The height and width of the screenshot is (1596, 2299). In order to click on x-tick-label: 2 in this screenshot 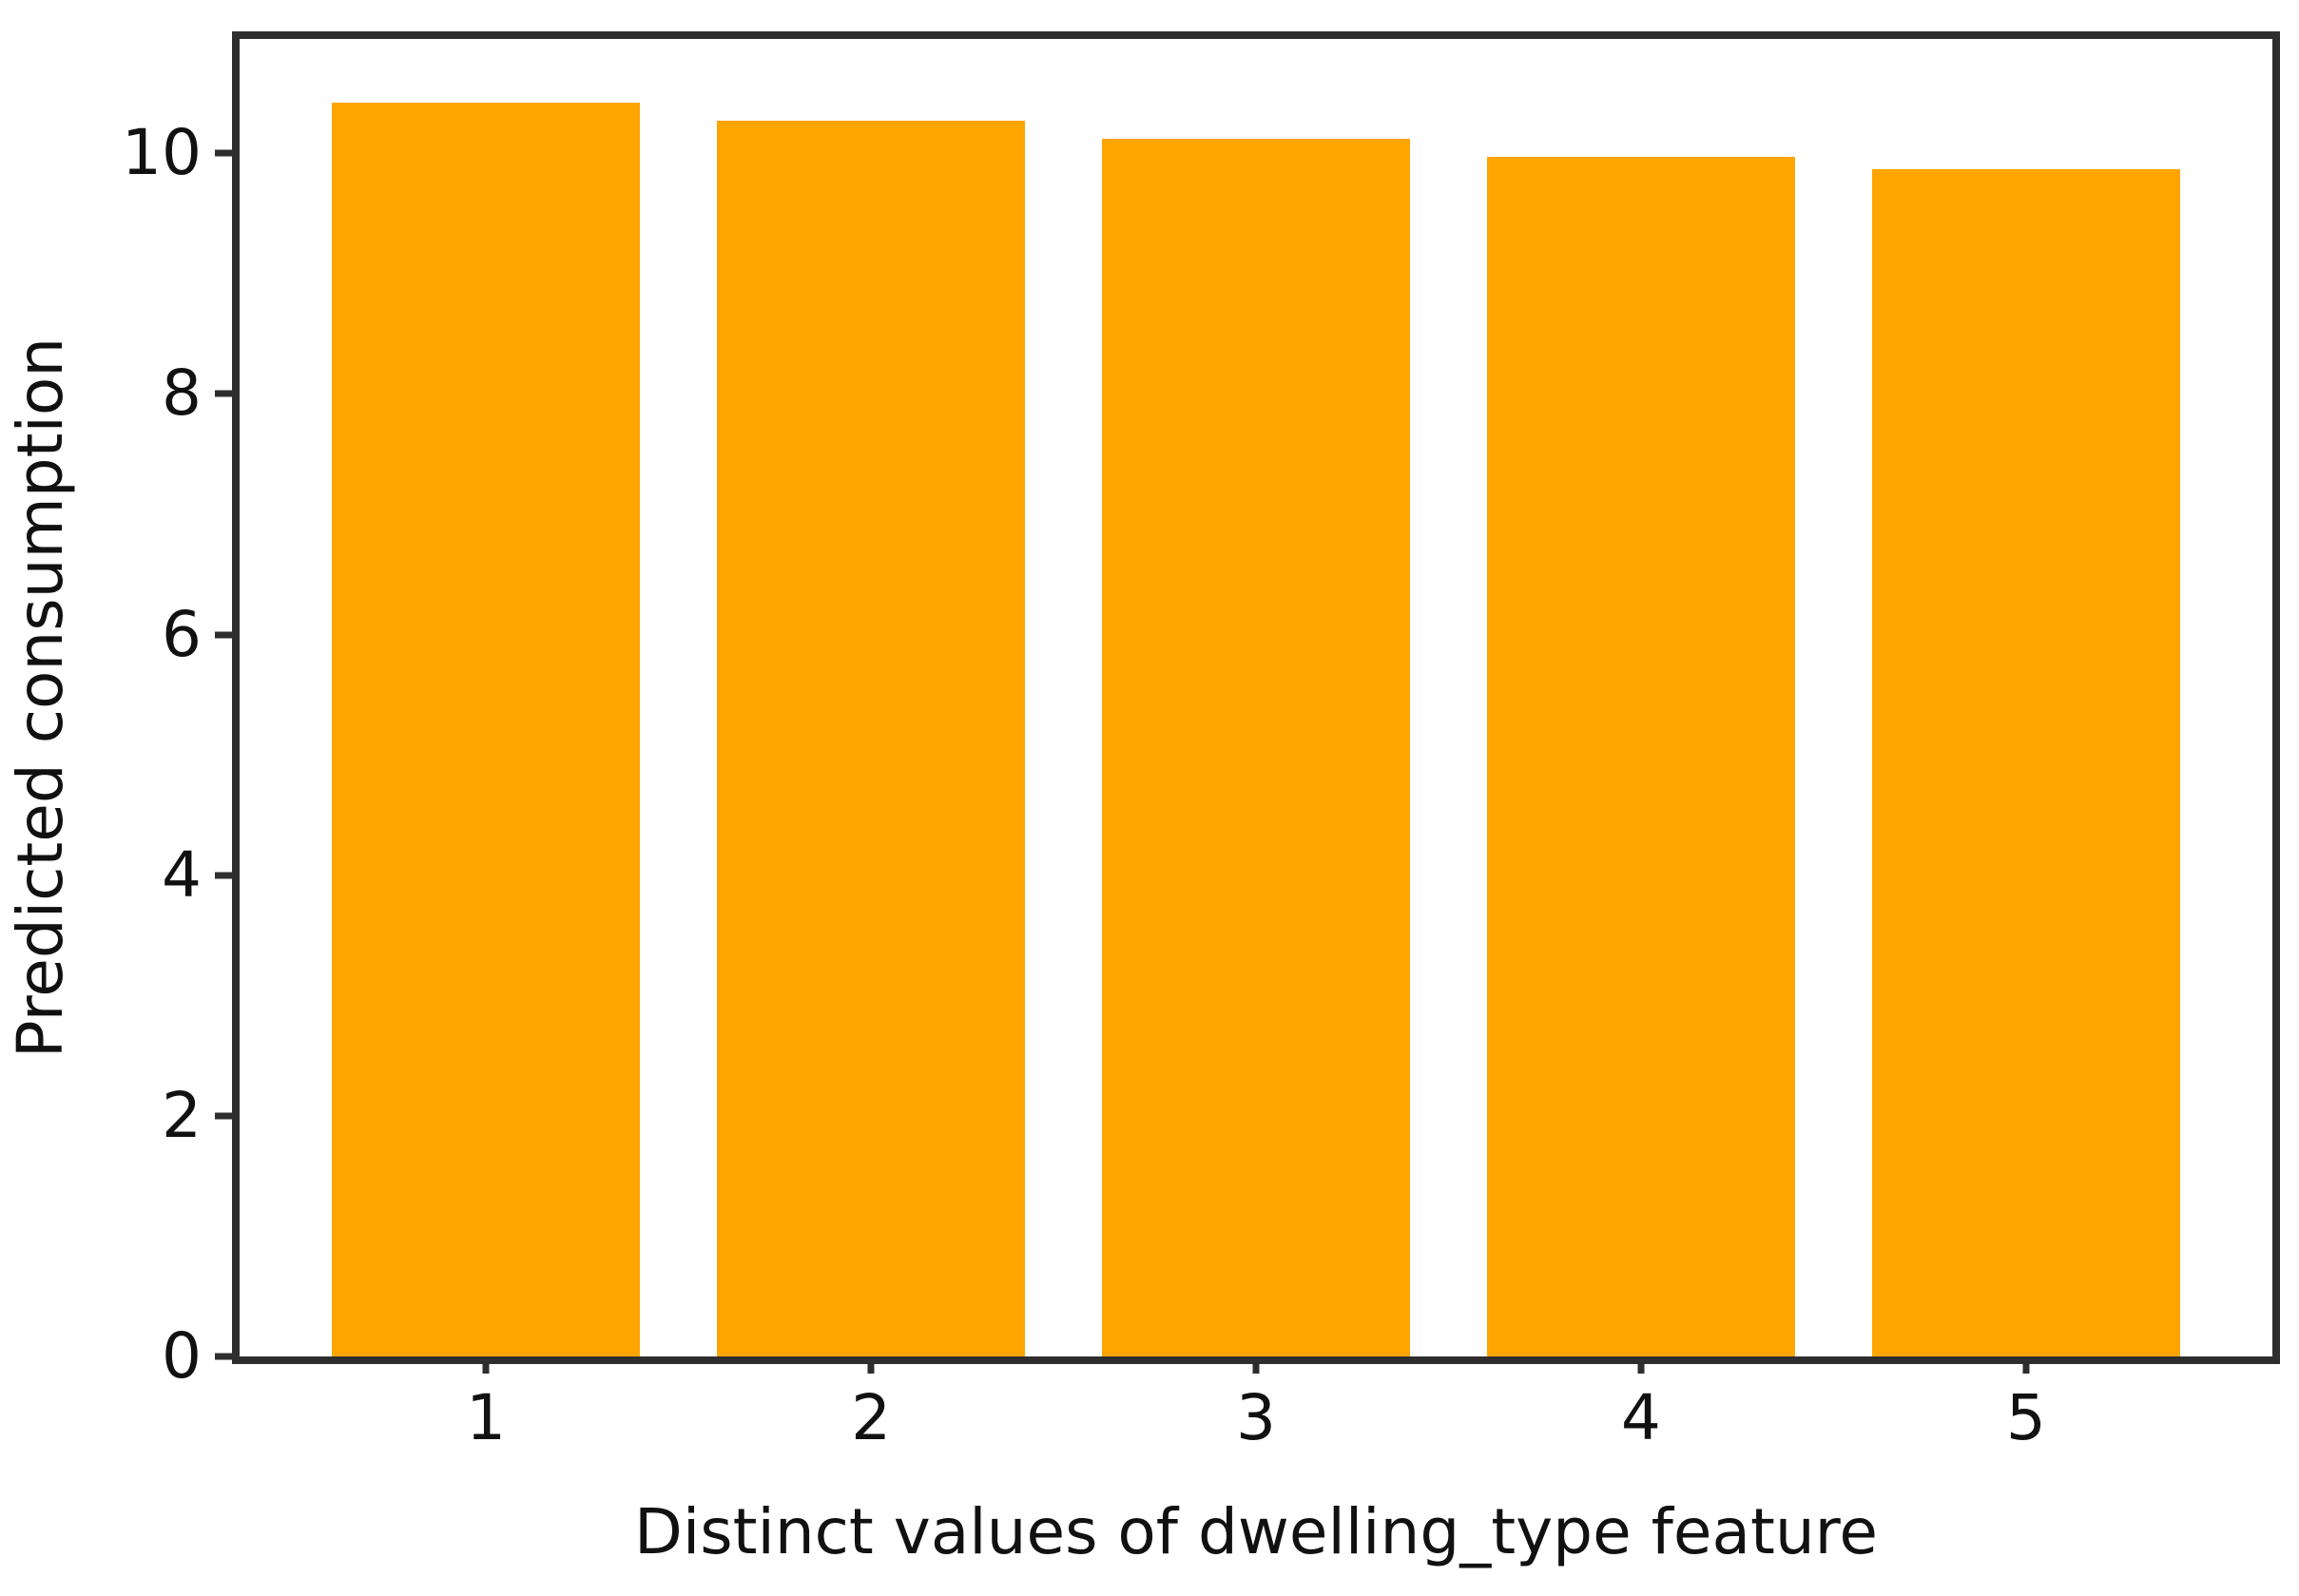, I will do `click(872, 1417)`.